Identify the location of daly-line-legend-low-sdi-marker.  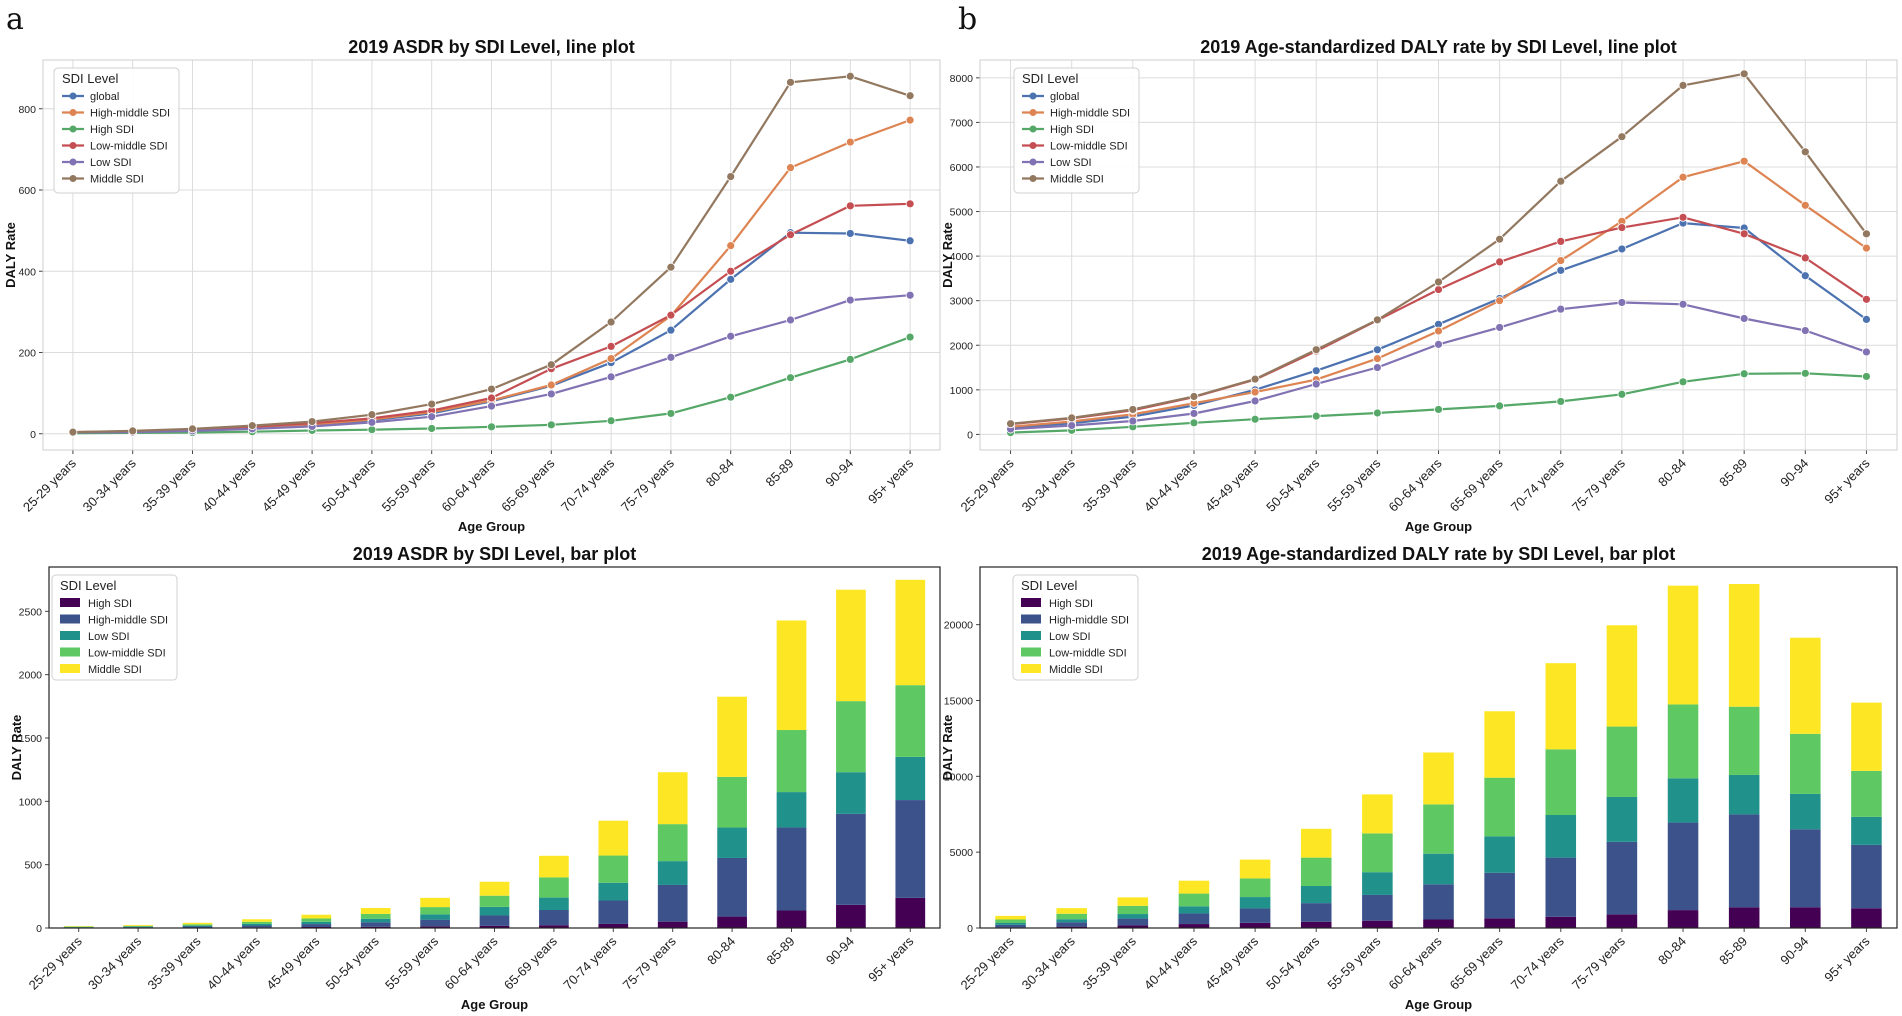
(1033, 162).